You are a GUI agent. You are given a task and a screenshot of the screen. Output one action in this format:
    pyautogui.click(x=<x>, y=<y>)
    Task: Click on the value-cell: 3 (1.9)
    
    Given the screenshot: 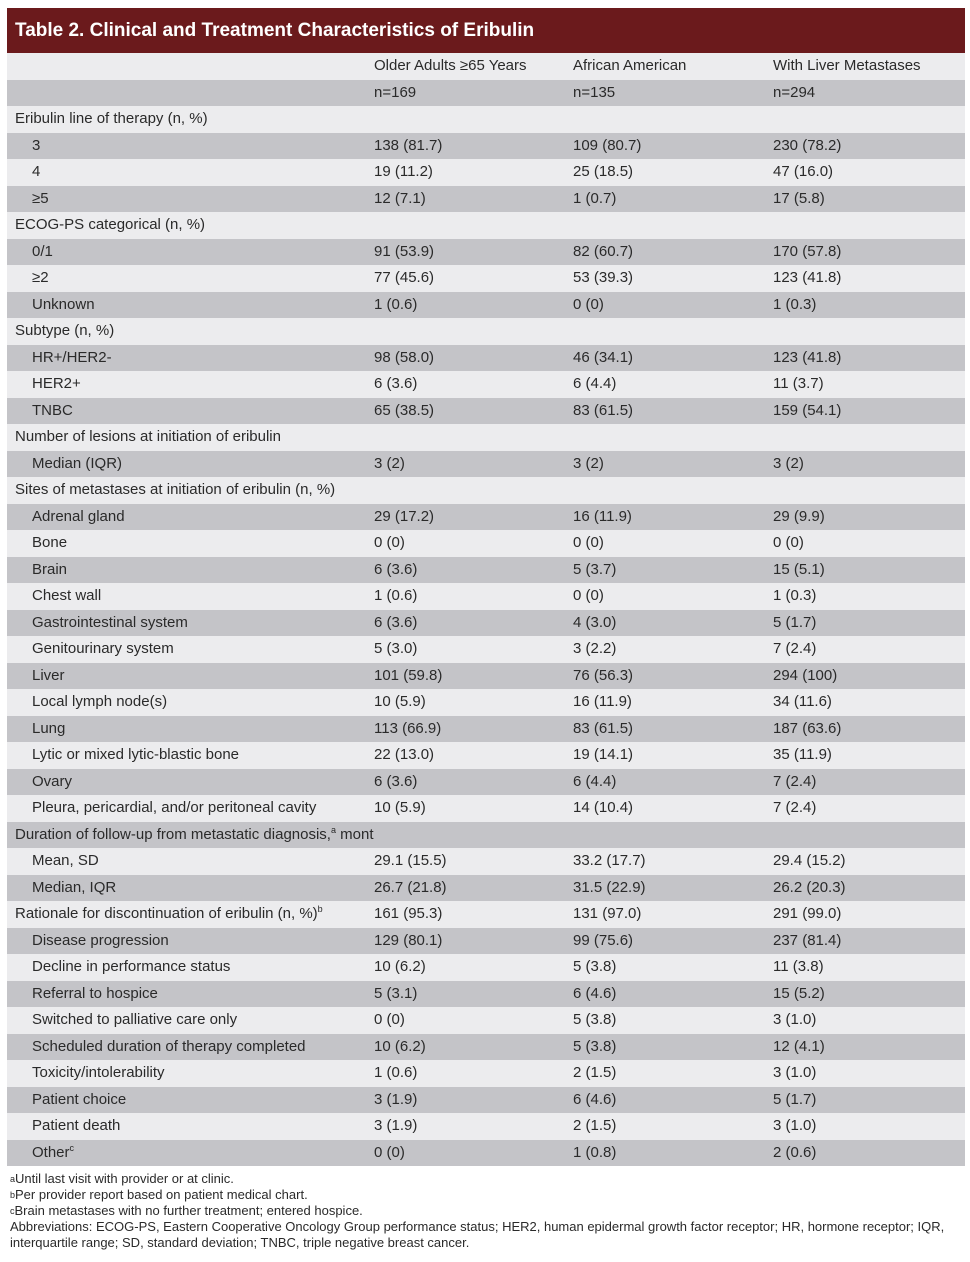 What is the action you would take?
    pyautogui.click(x=473, y=1099)
    